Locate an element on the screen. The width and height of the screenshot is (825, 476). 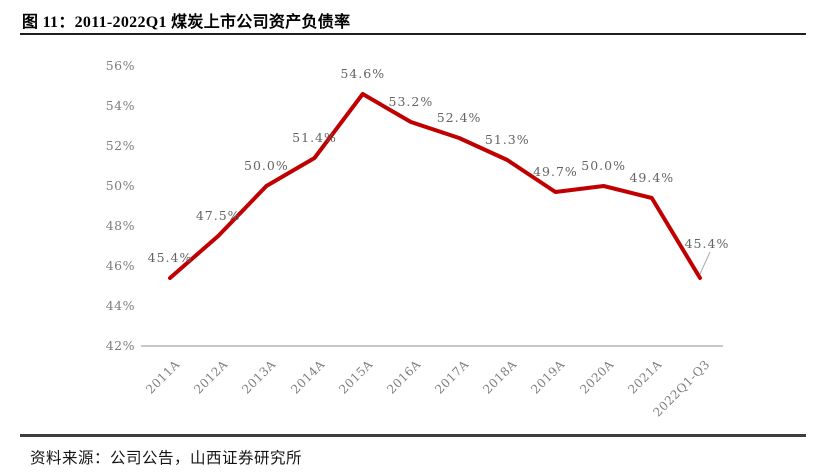
y-axis-tick-label: 46% is located at coordinates (120, 265).